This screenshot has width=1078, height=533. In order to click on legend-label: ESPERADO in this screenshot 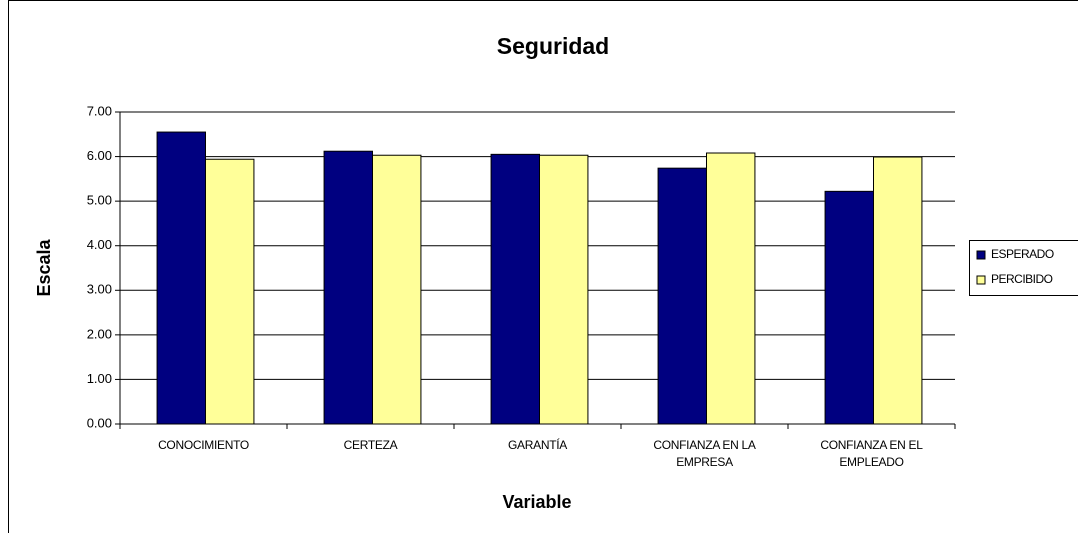, I will do `click(1022, 254)`.